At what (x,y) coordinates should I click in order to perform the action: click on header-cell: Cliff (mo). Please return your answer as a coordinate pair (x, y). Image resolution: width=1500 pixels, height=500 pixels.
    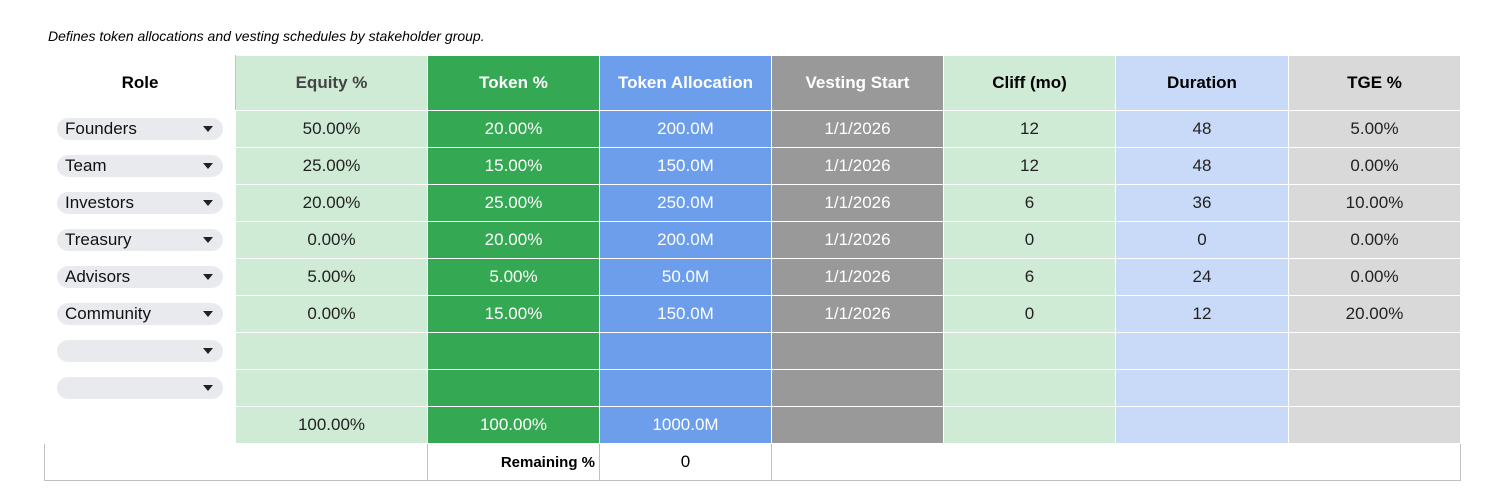
    Looking at the image, I should click on (1029, 83).